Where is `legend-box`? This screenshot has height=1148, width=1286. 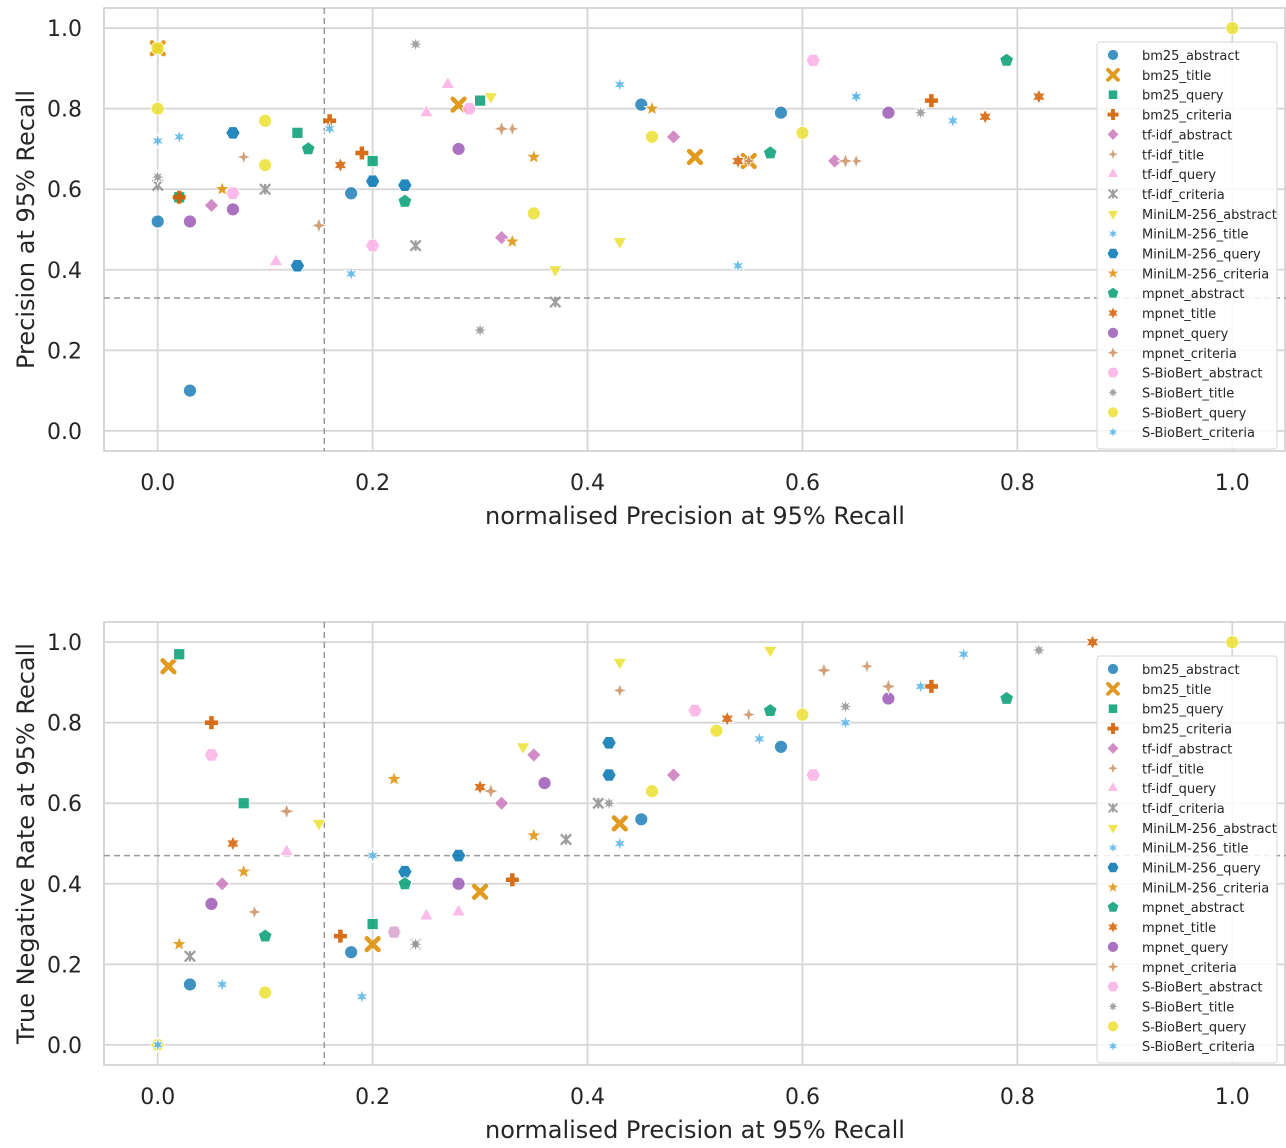
legend-box is located at coordinates (1187, 245).